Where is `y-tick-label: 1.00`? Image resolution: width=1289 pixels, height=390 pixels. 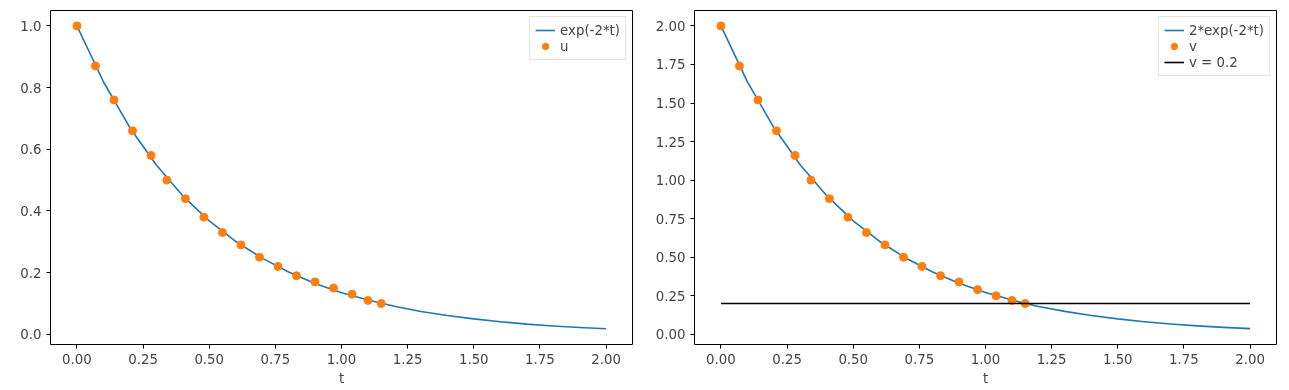 y-tick-label: 1.00 is located at coordinates (670, 181).